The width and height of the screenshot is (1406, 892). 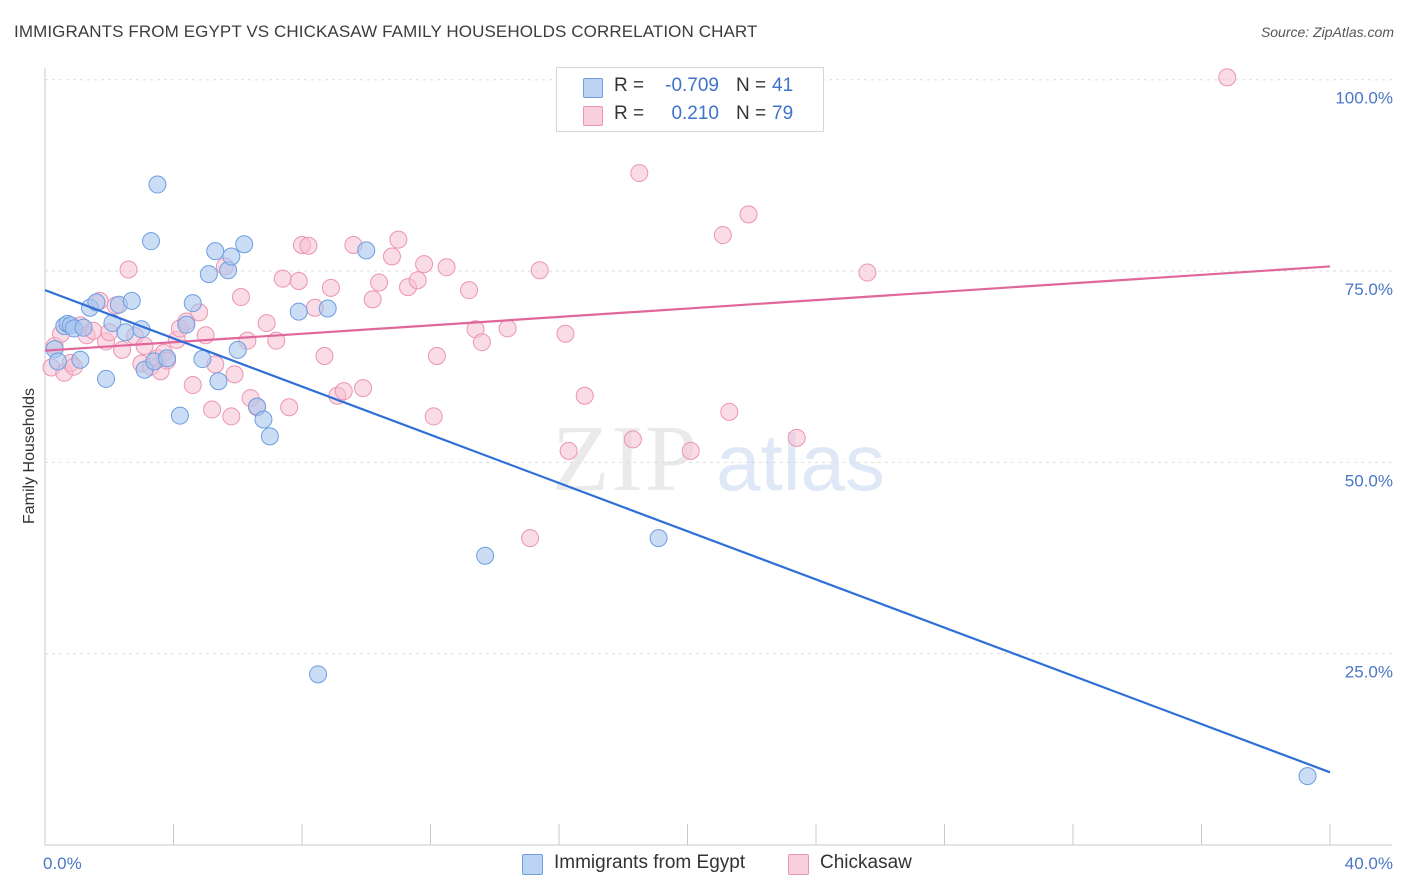 I want to click on r-value: 0.210, so click(x=695, y=113).